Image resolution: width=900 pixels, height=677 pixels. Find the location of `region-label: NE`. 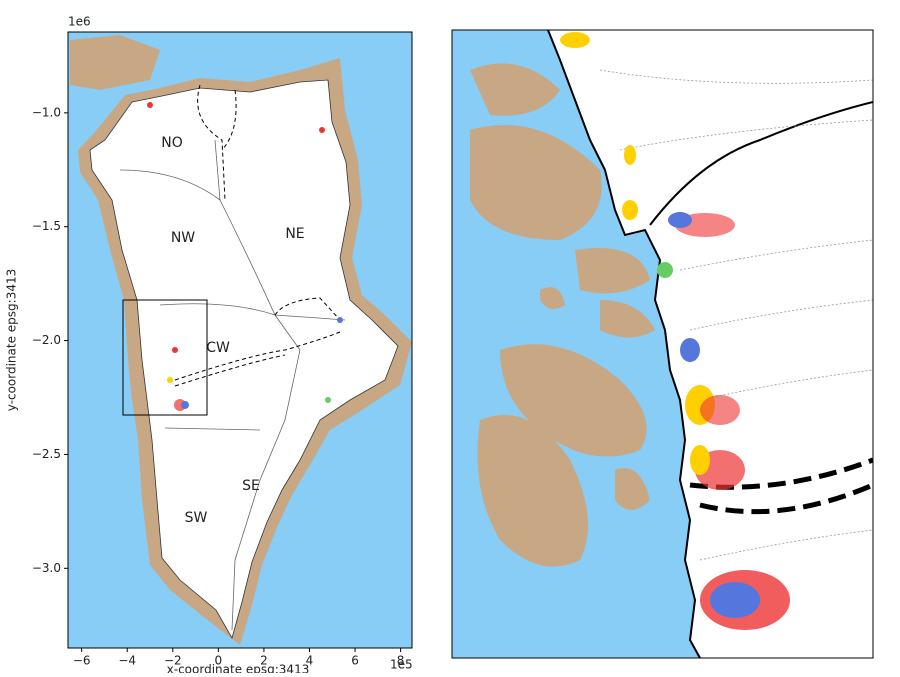

region-label: NE is located at coordinates (294, 234).